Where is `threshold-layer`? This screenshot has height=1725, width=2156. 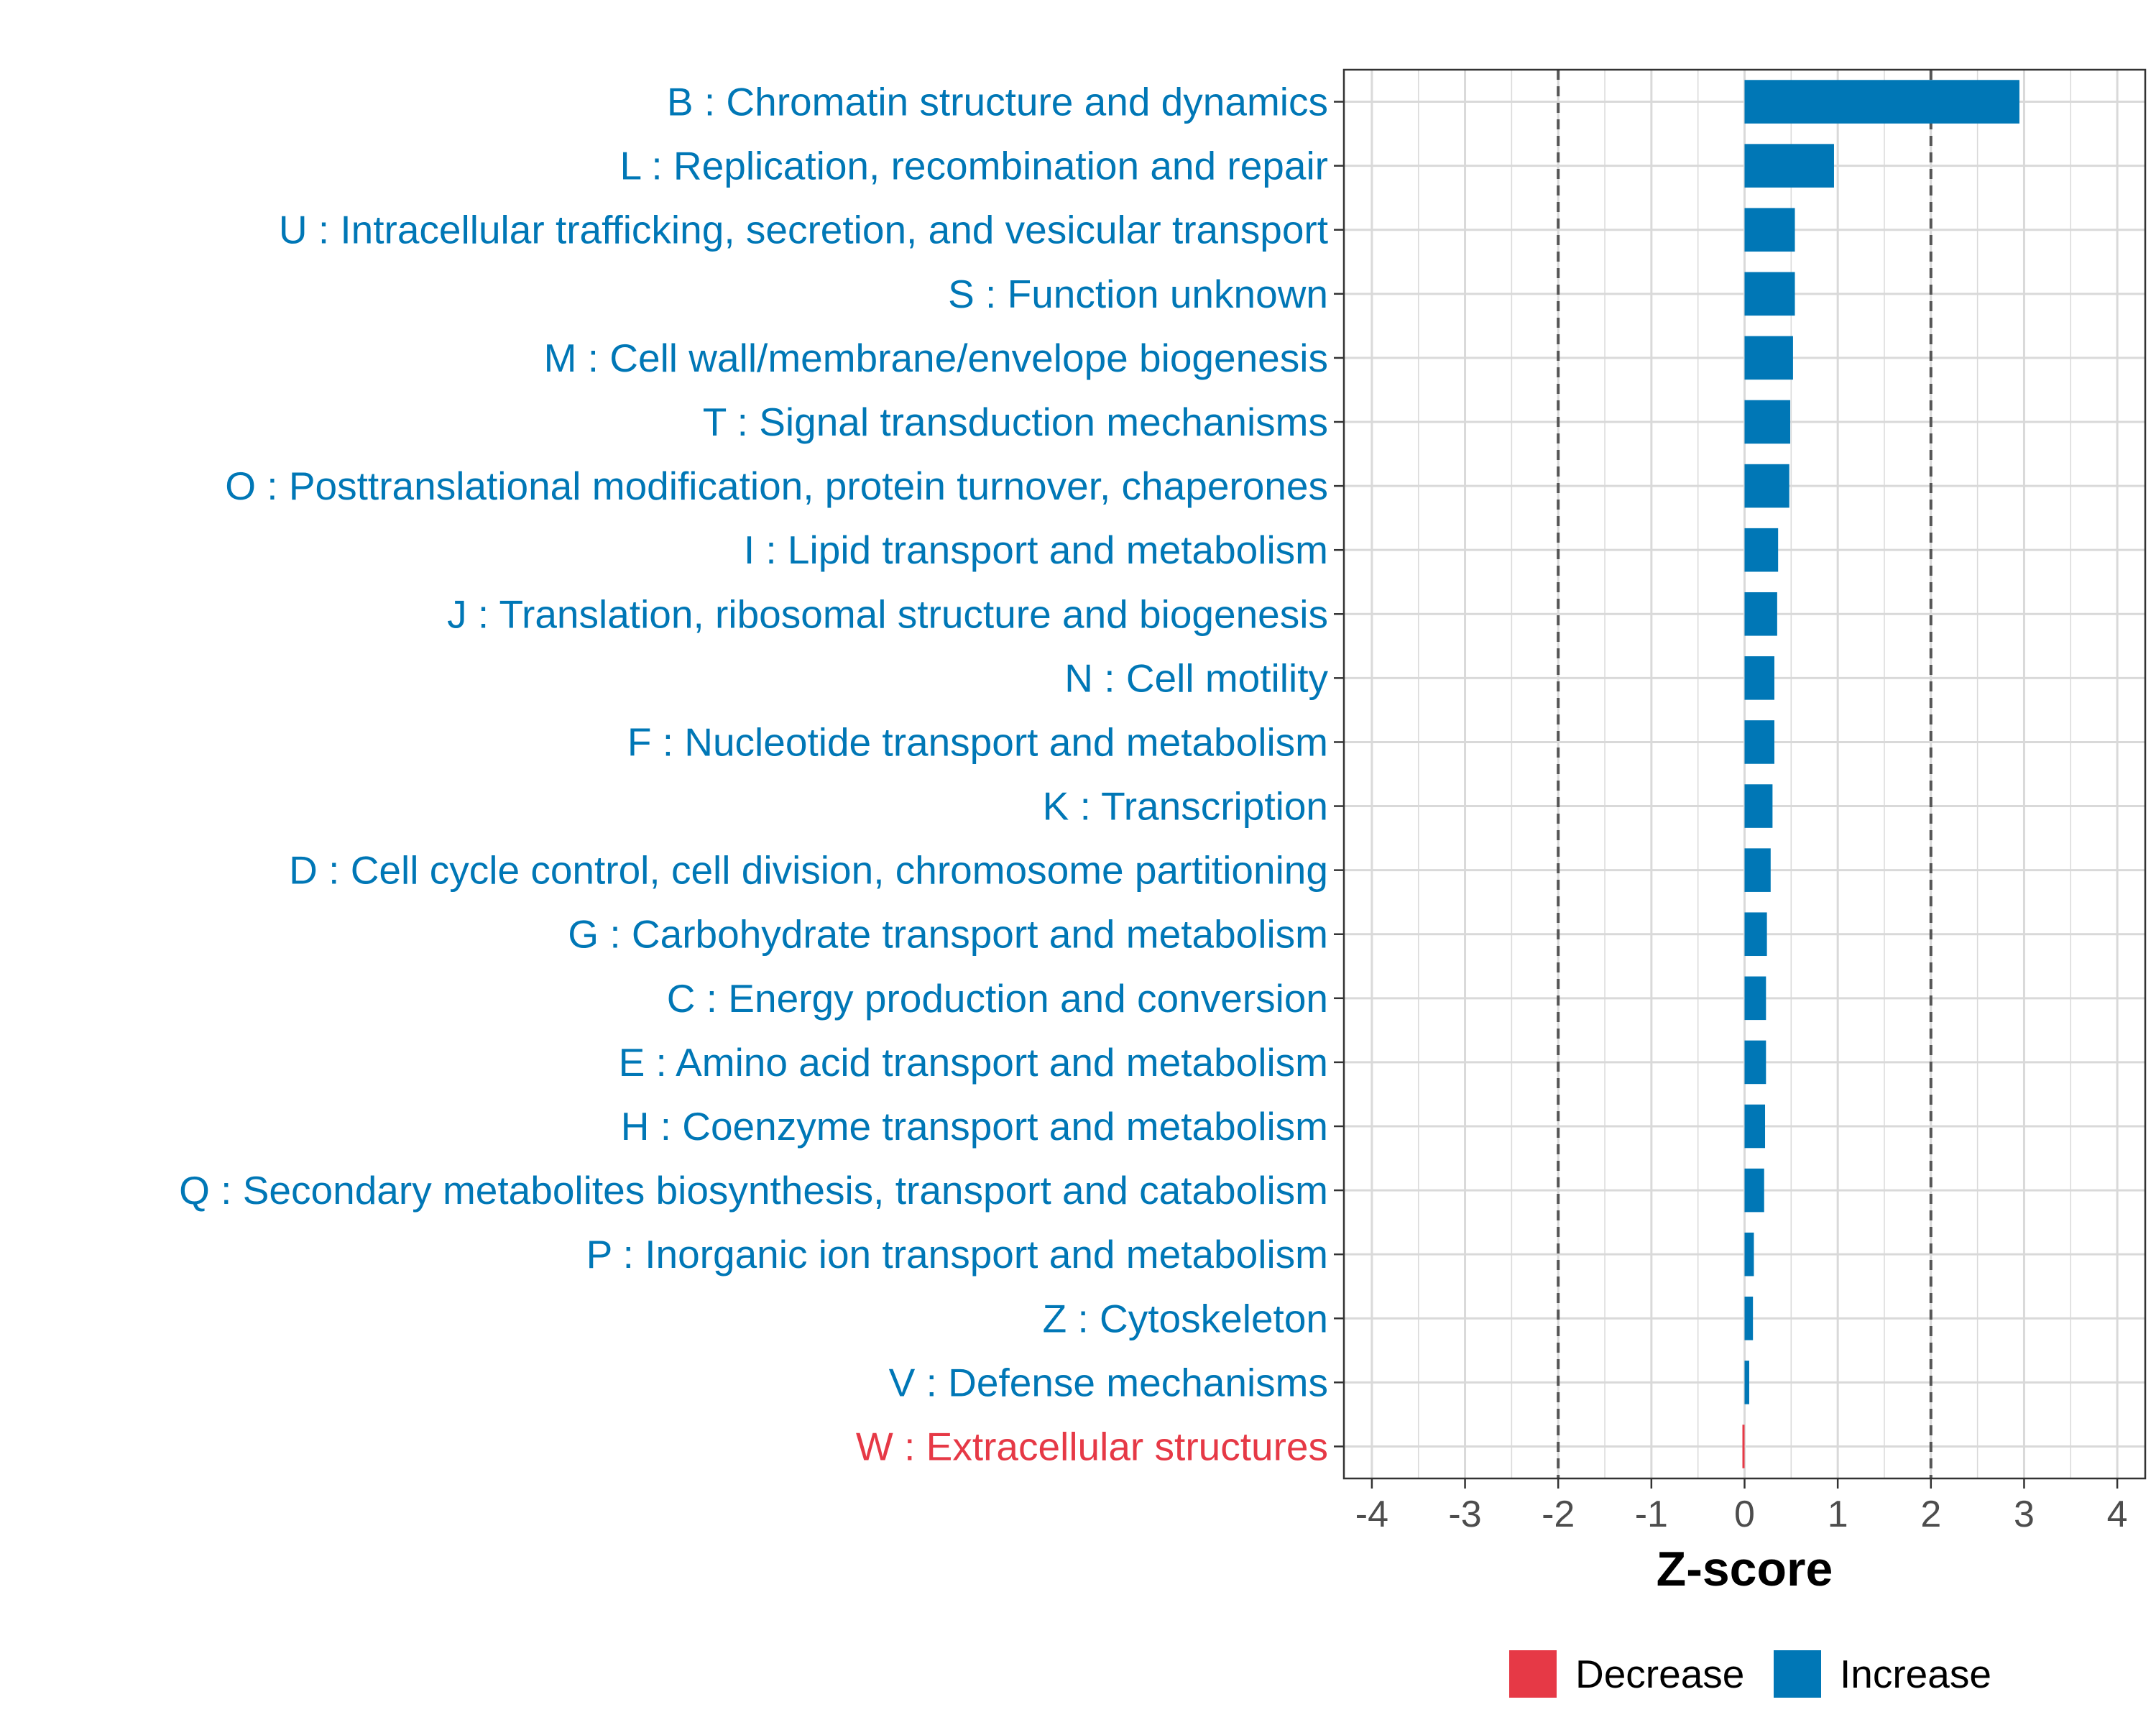
threshold-layer is located at coordinates (1745, 774).